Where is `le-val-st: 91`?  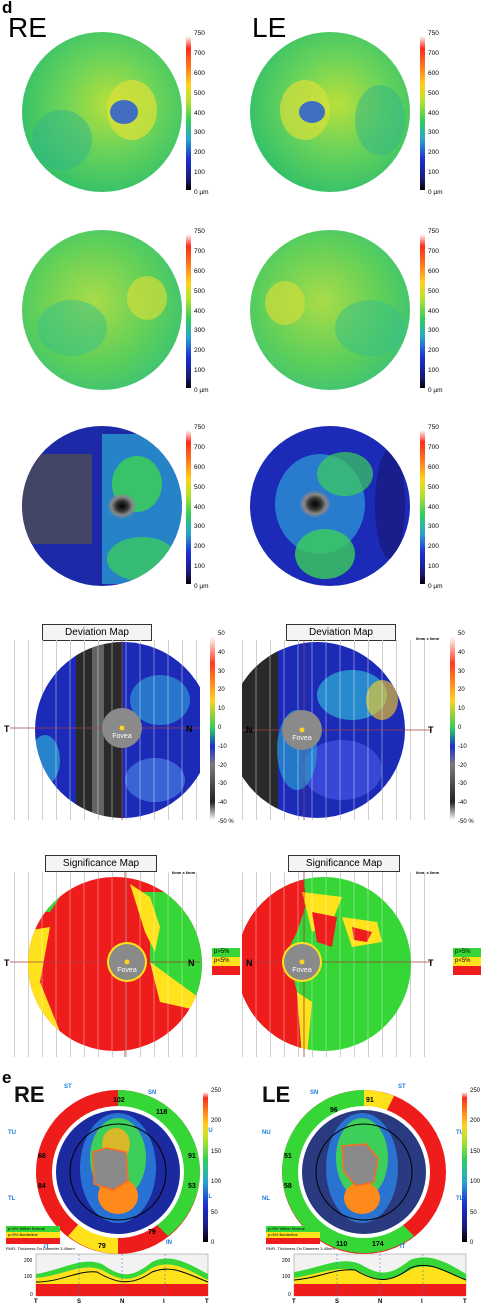
le-val-st: 91 is located at coordinates (370, 1100).